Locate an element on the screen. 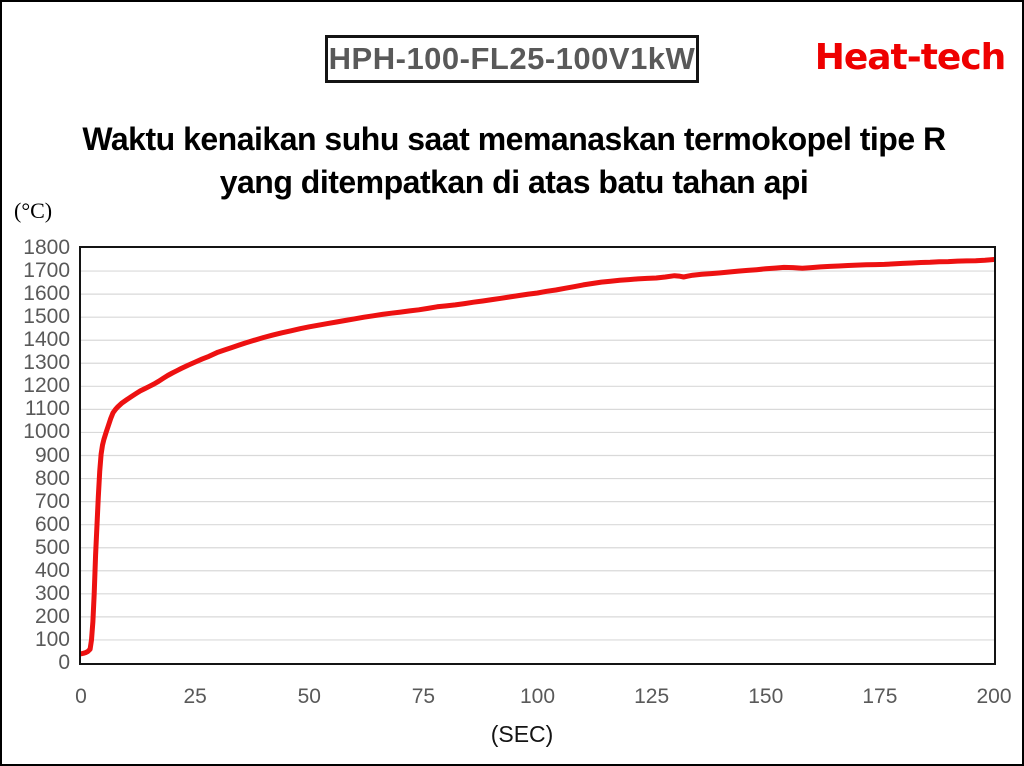  y-tick-label: 300 is located at coordinates (52, 593).